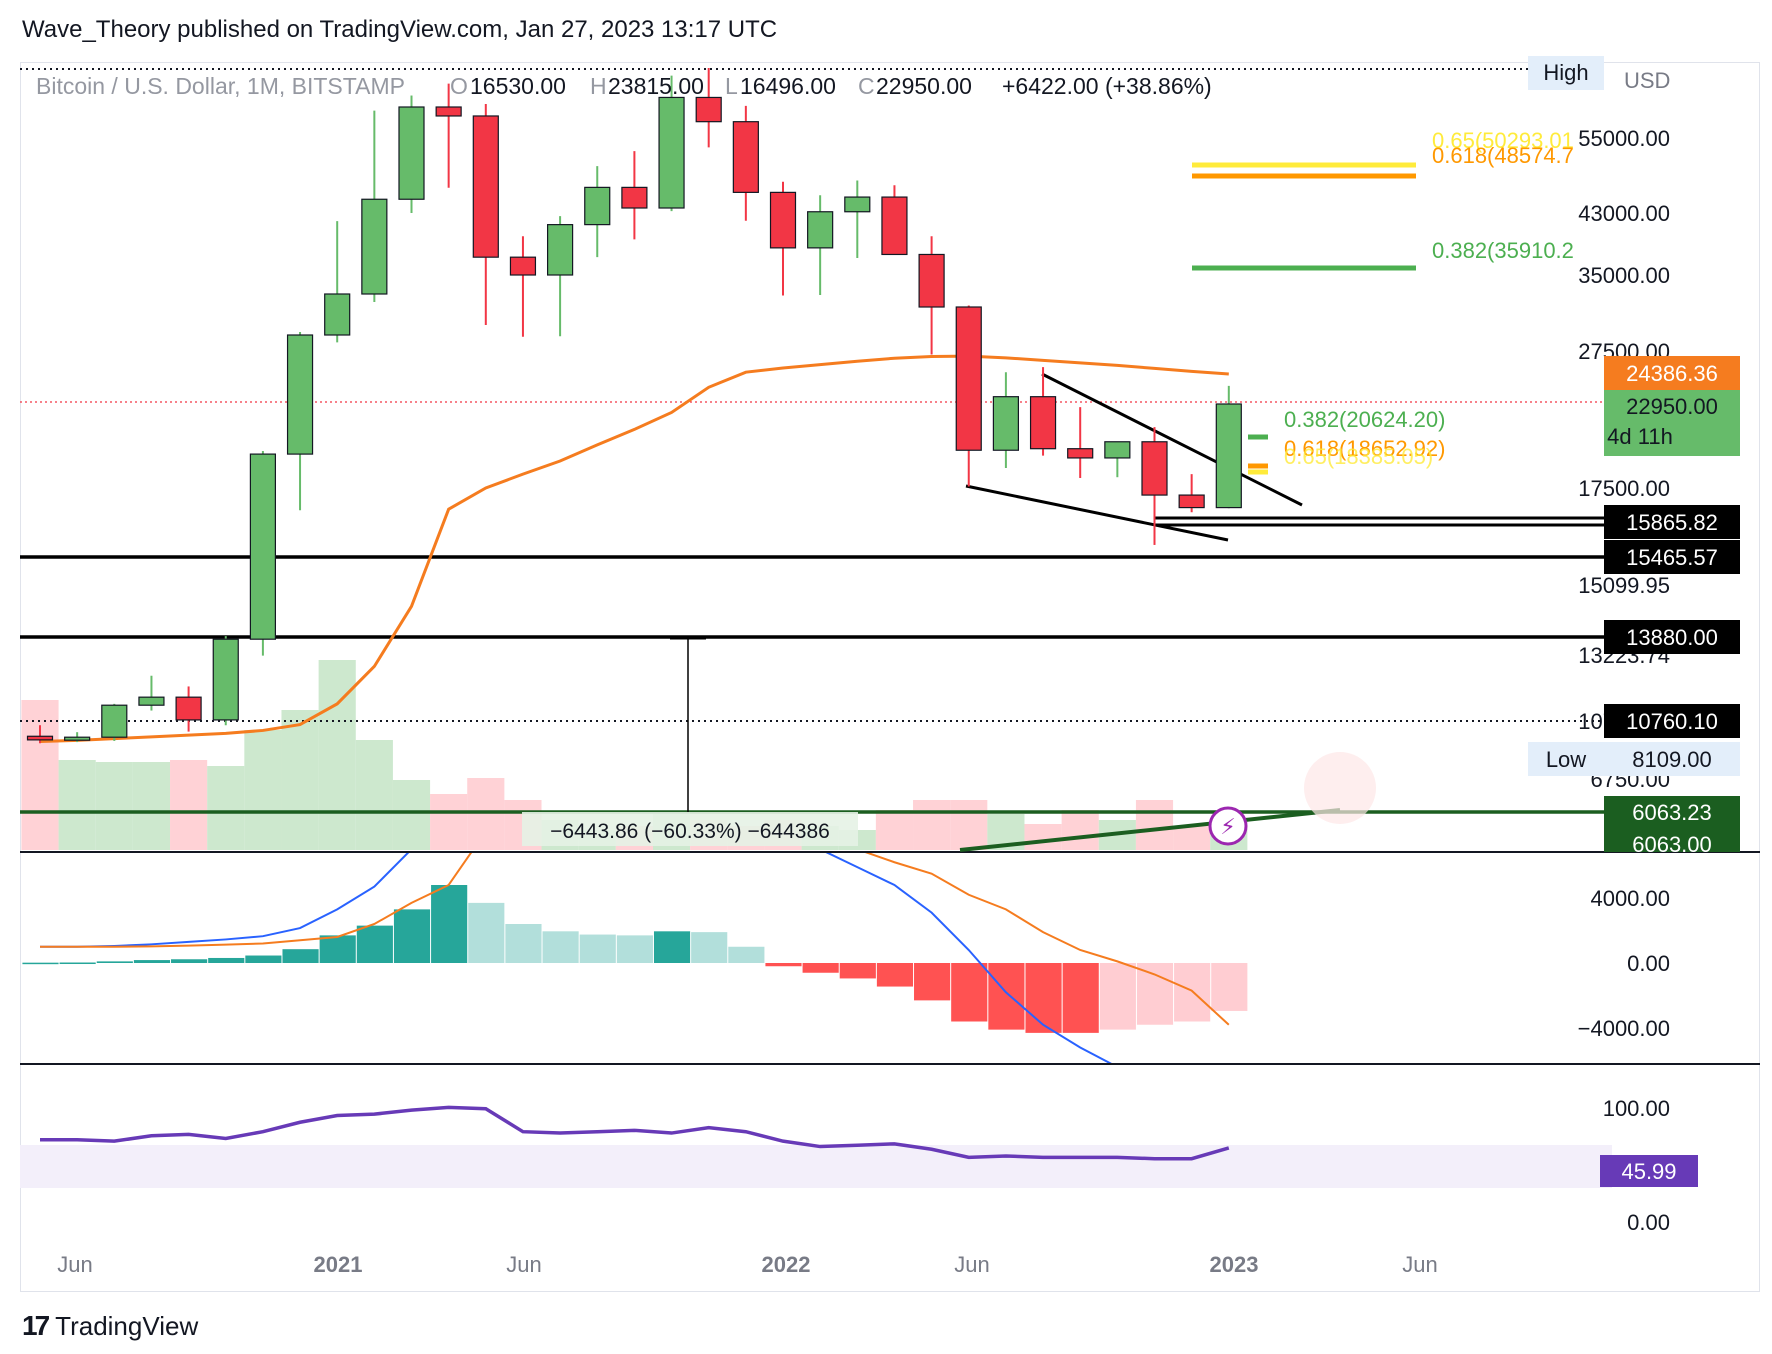 The image size is (1772, 1354). Describe the element at coordinates (1107, 86) in the screenshot. I see `legend-change-value: +6422.00 (+38.86%)` at that location.